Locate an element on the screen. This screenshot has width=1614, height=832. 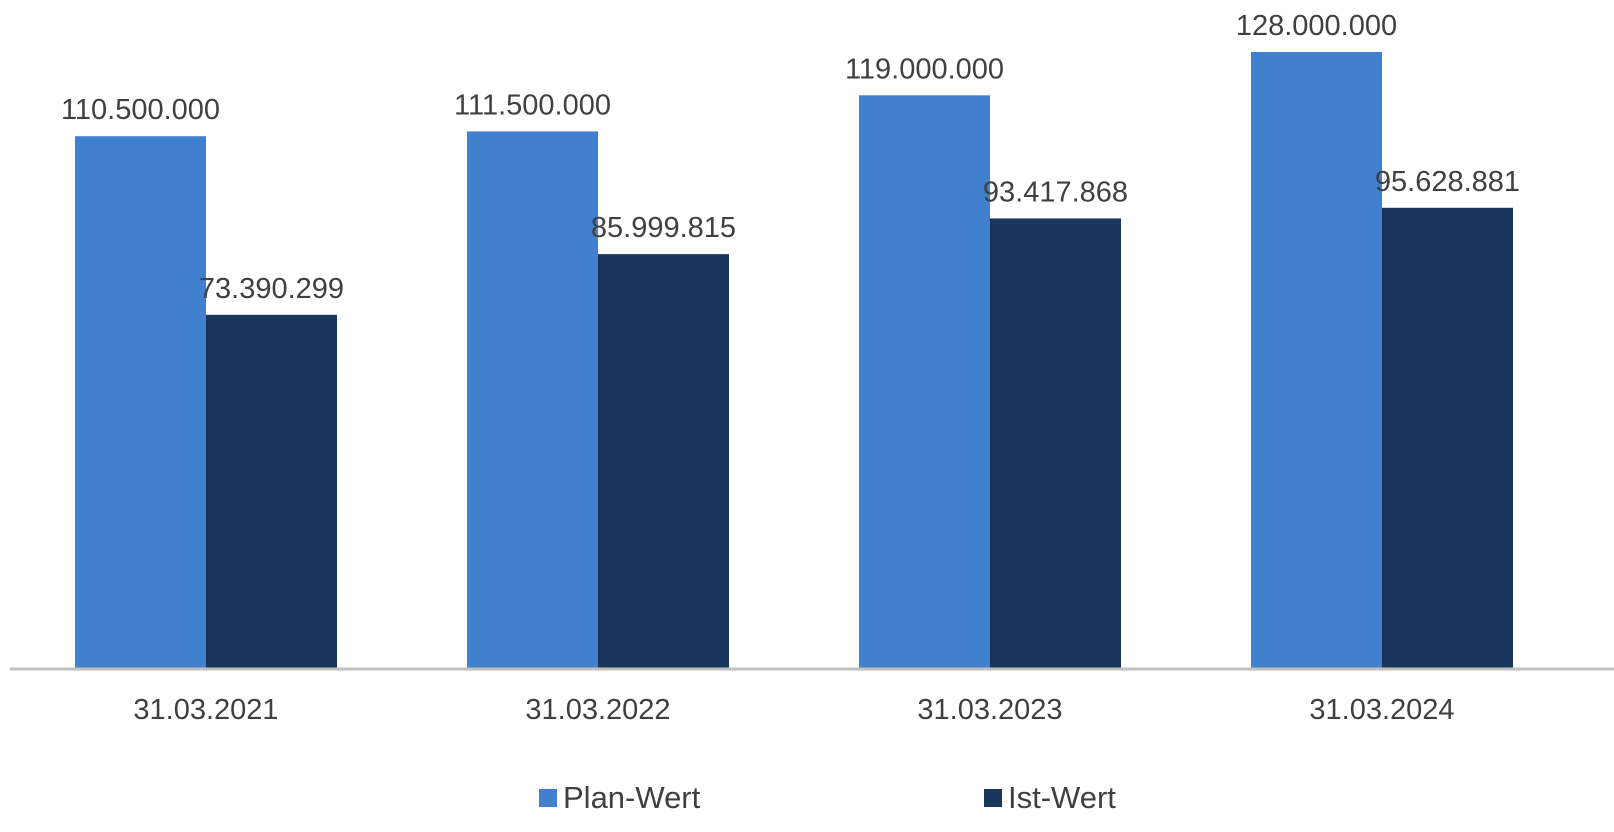
data-label-plan-1: 111.500.000 is located at coordinates (532, 105).